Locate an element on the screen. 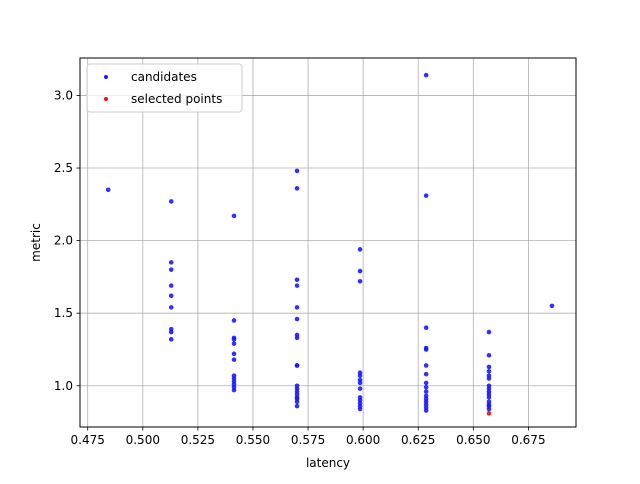 The image size is (640, 484). x-tick-label: 0.575 is located at coordinates (308, 440).